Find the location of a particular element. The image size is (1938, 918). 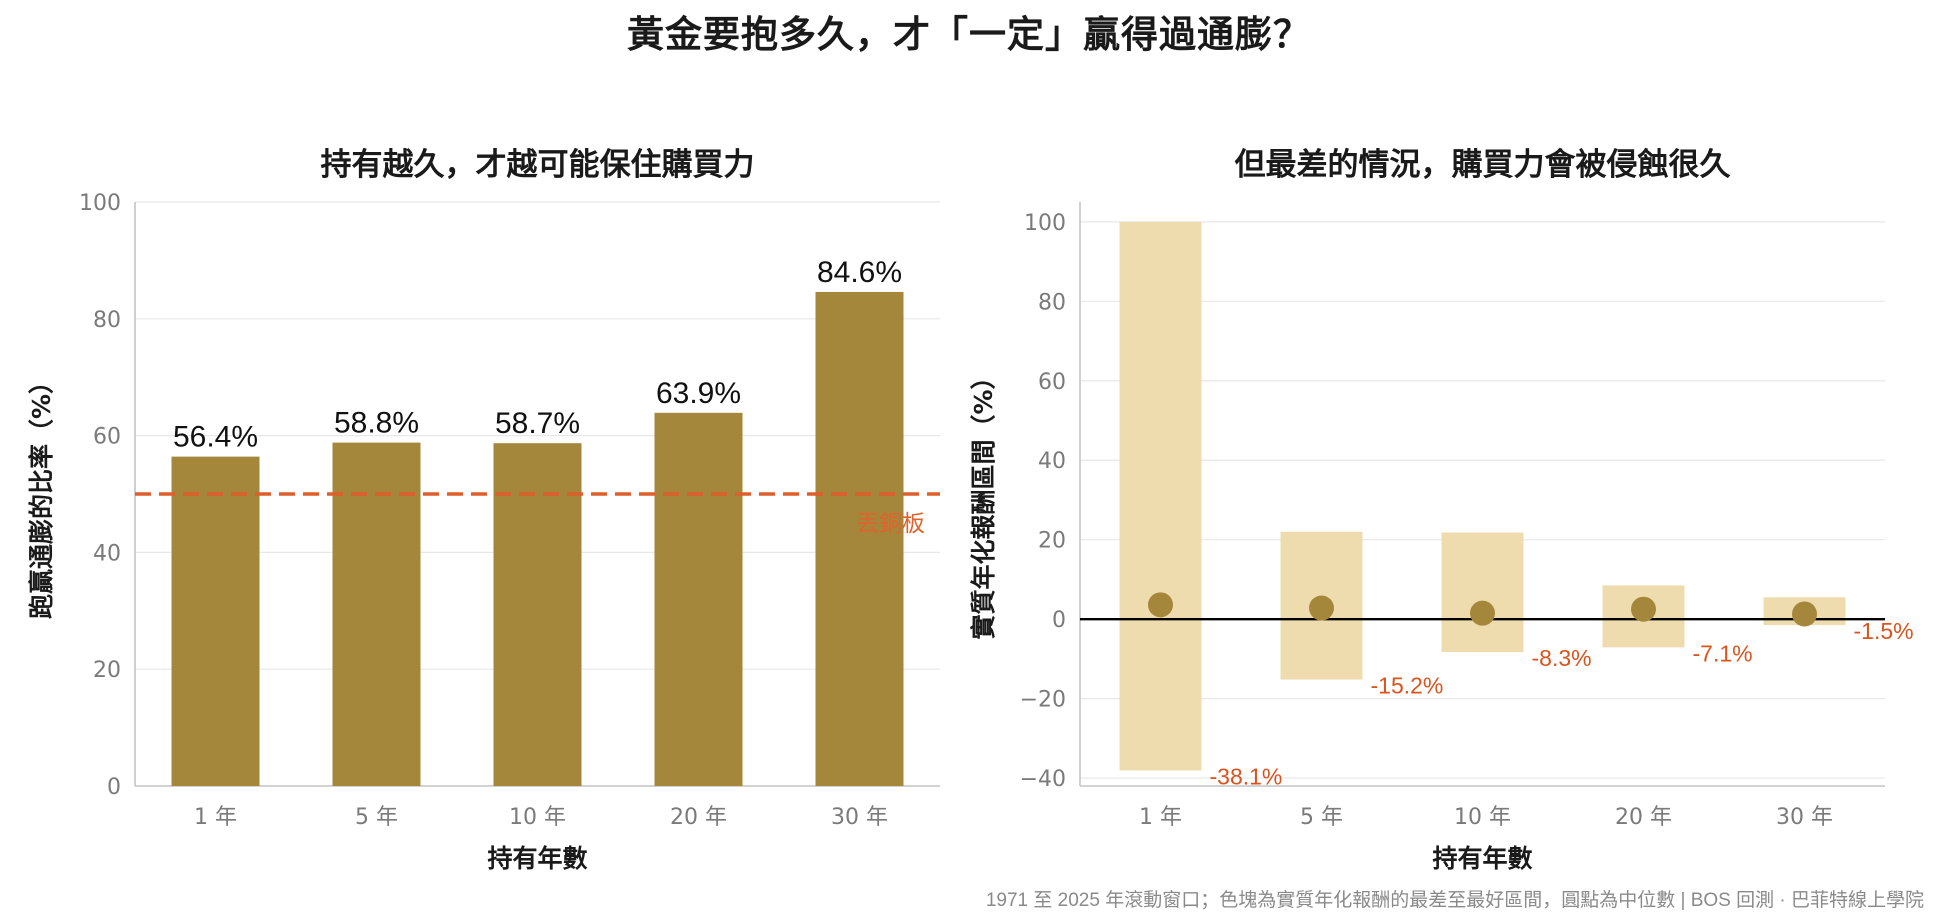

right-min-value-label: -15.2% is located at coordinates (1407, 686).